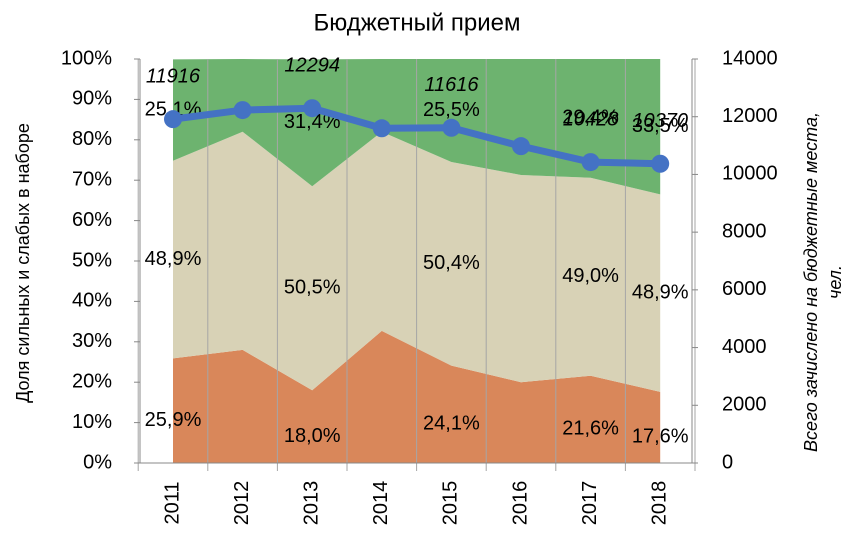 The height and width of the screenshot is (543, 848). Describe the element at coordinates (520, 503) in the screenshot. I see `x-tick-label: 2016` at that location.